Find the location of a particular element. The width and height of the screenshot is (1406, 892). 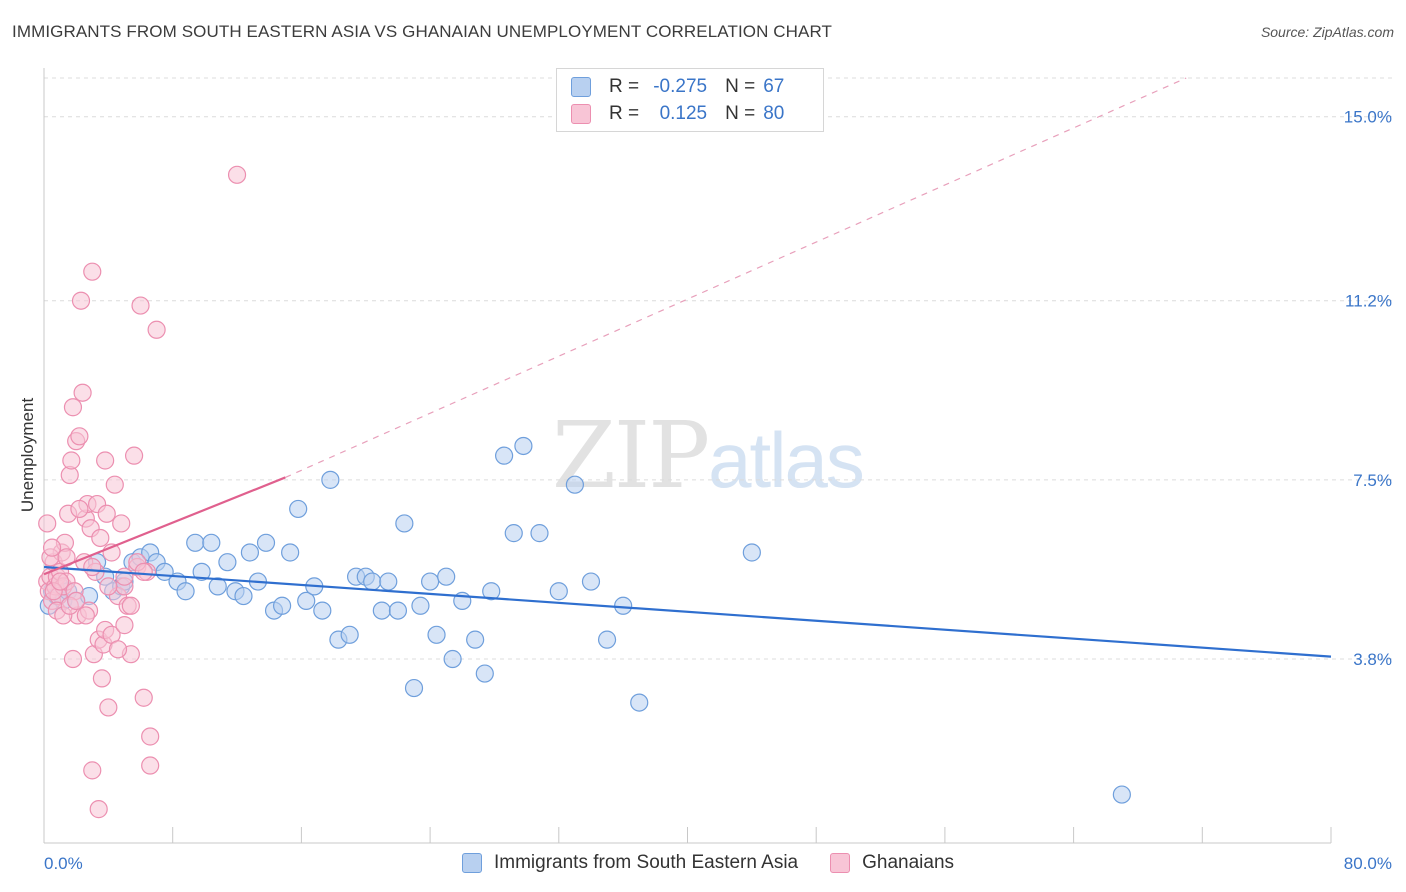

y-tick-label: 11.2% is located at coordinates (1368, 301).